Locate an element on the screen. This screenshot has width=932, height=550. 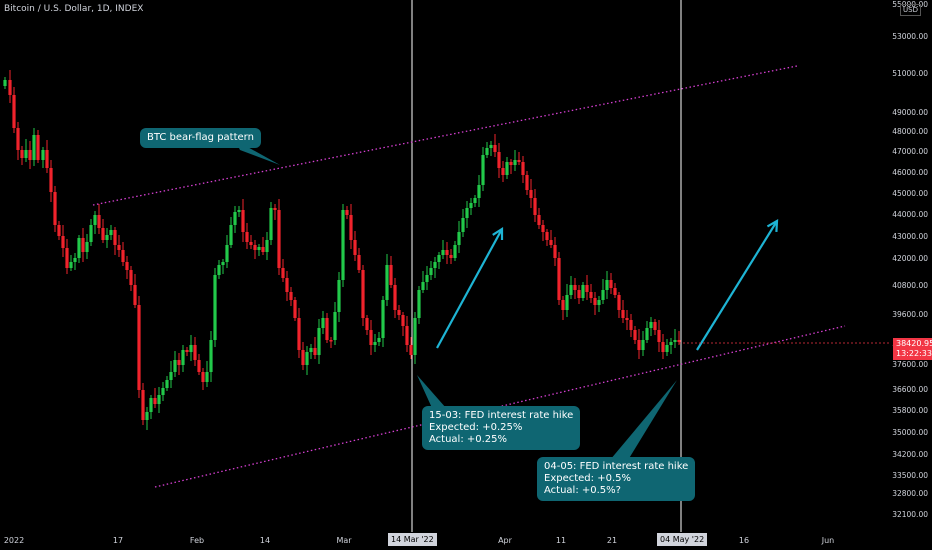
y-tick-label: 51000.00 is located at coordinates (910, 73).